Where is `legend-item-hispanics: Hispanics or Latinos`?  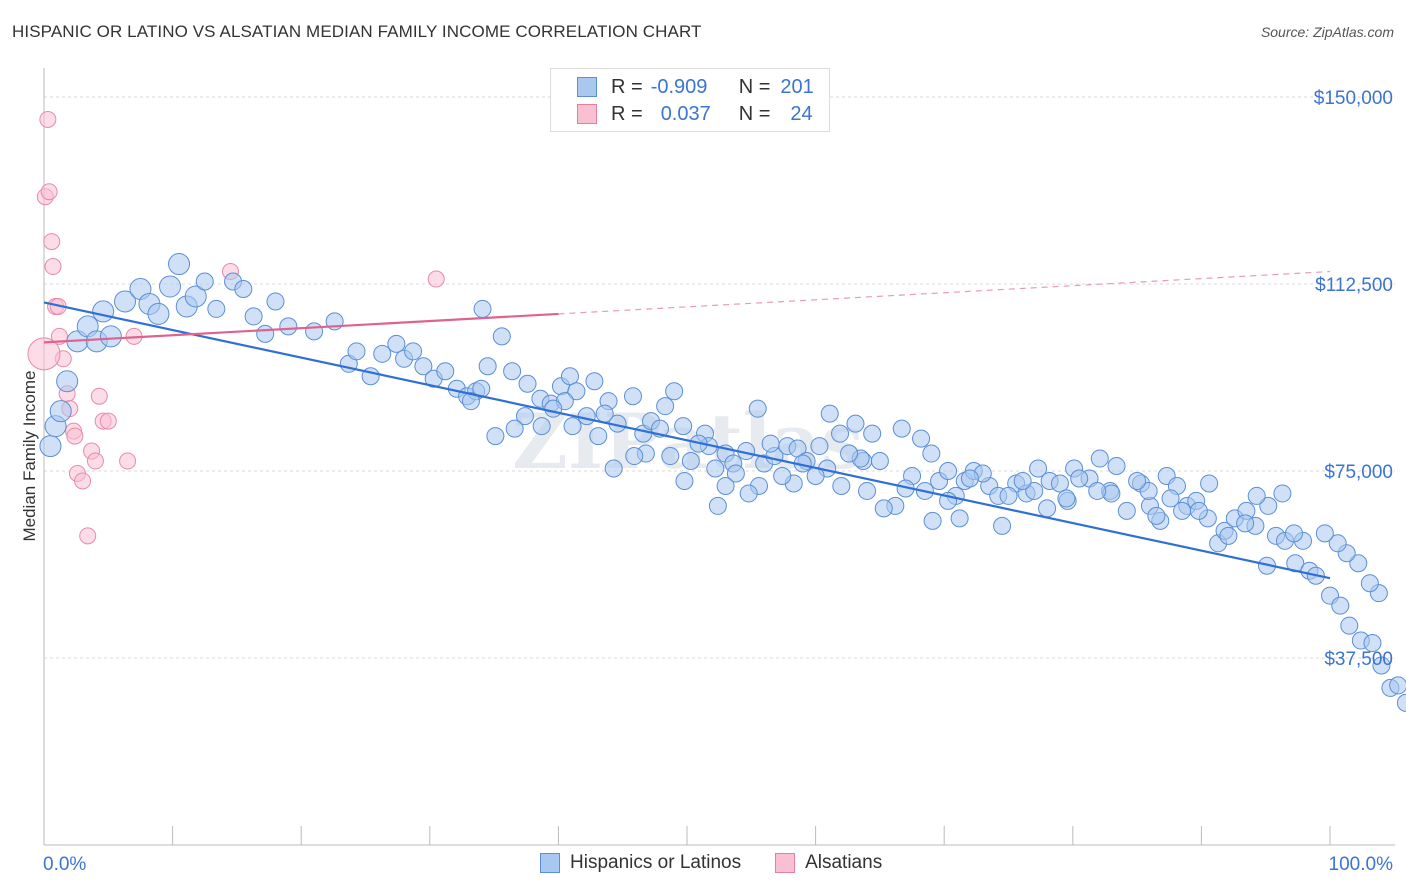 legend-item-hispanics: Hispanics or Latinos is located at coordinates (640, 863).